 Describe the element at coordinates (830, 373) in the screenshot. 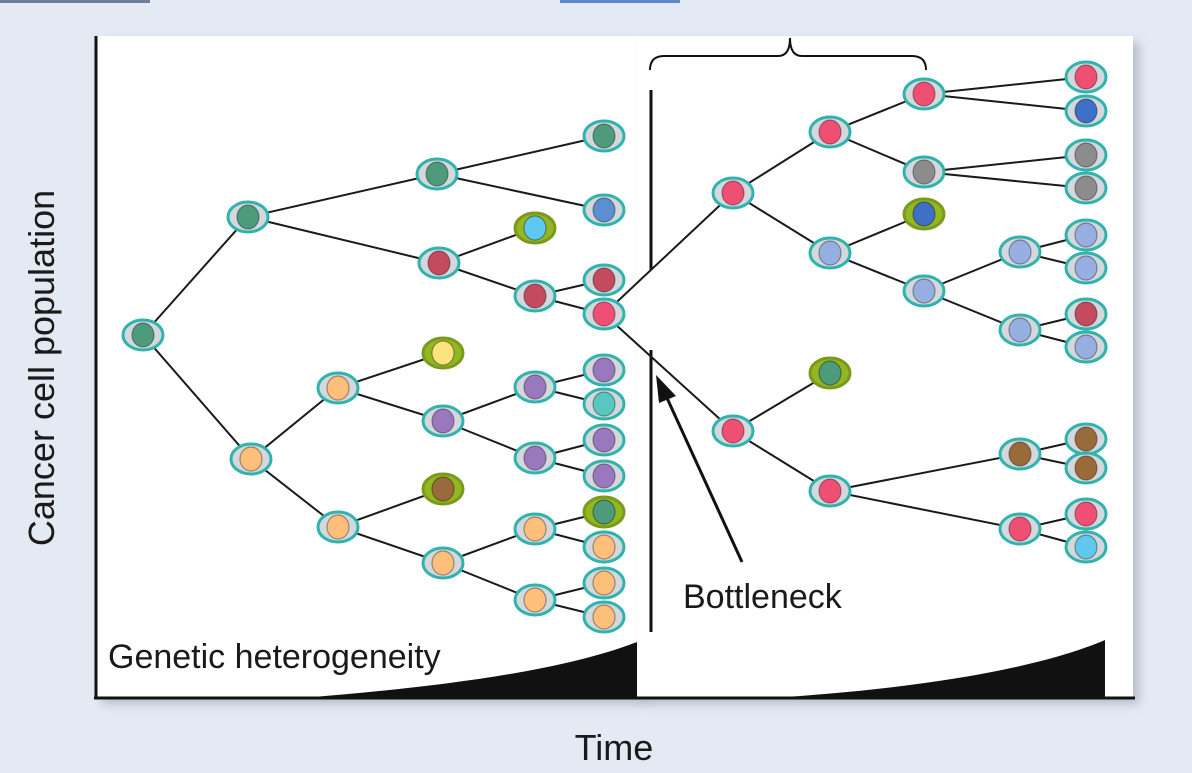

I see `cell-b20` at that location.